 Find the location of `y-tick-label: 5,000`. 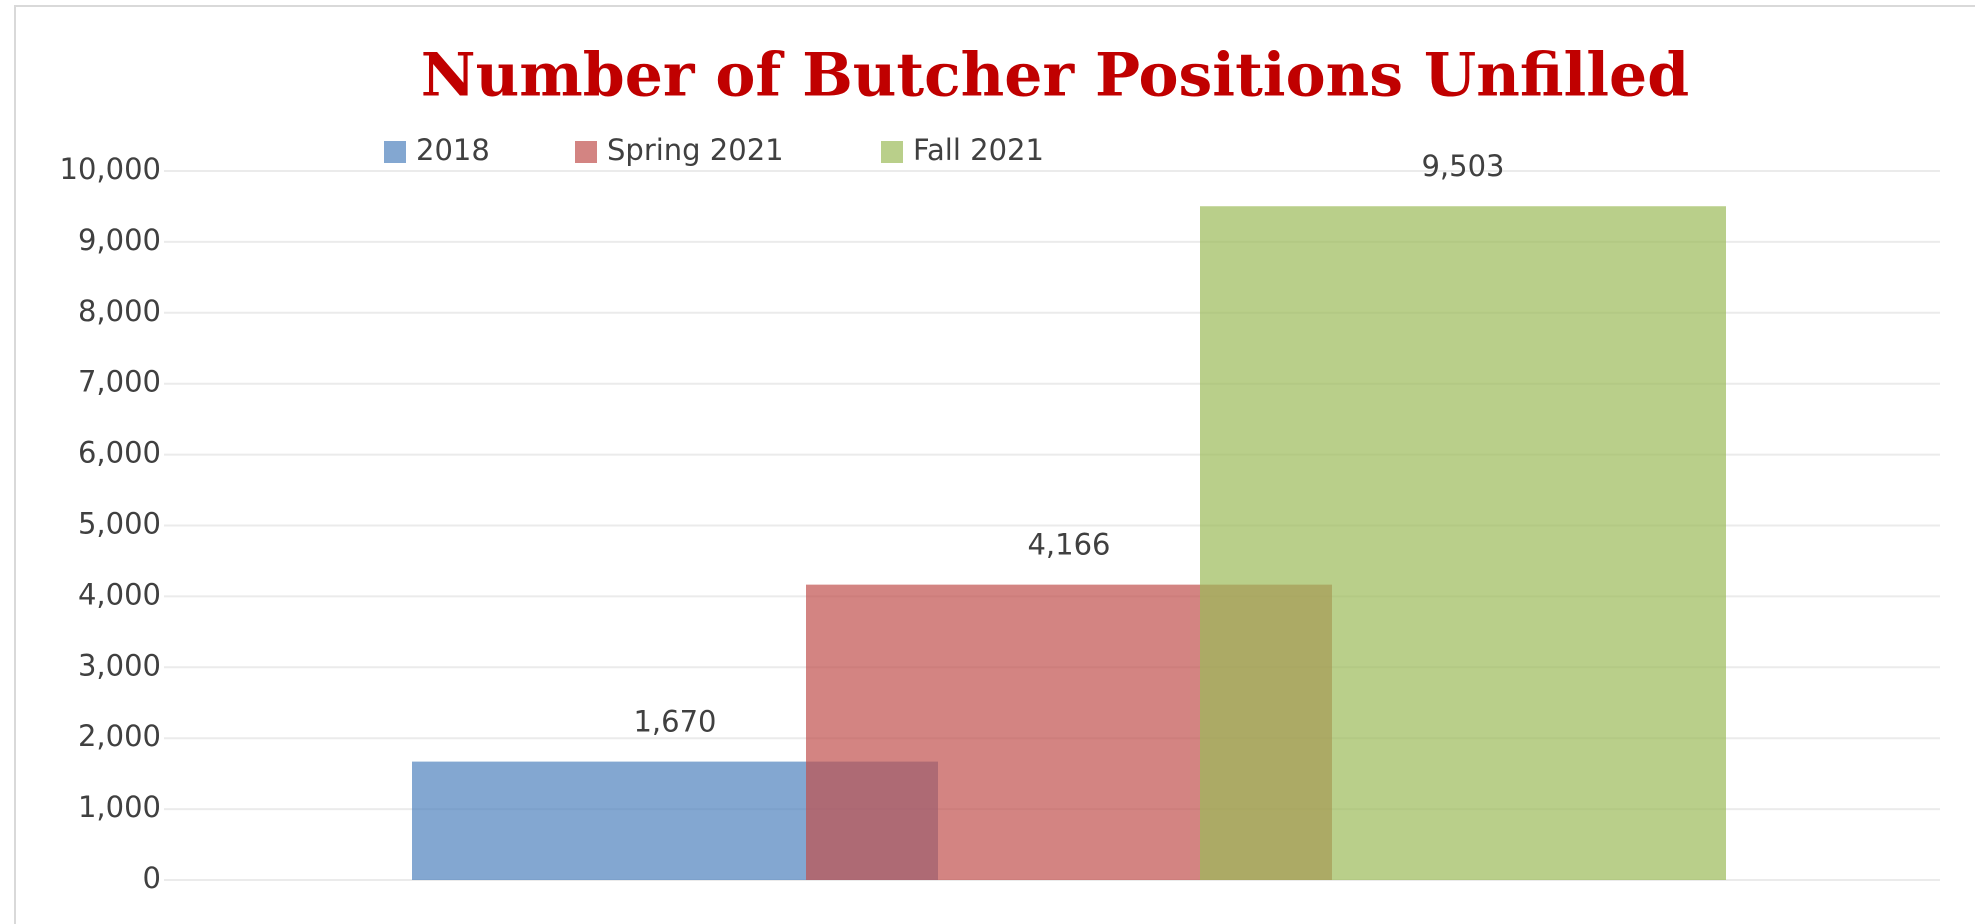

y-tick-label: 5,000 is located at coordinates (119, 524).